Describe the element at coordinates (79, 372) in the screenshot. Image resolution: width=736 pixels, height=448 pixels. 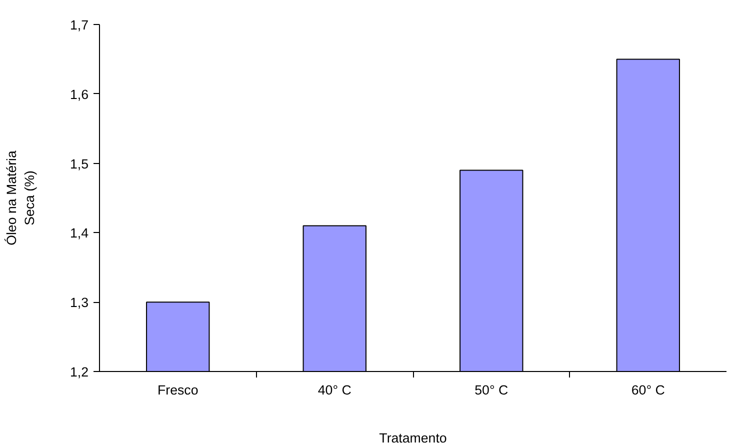
I see `y-tick-label: 1,2` at that location.